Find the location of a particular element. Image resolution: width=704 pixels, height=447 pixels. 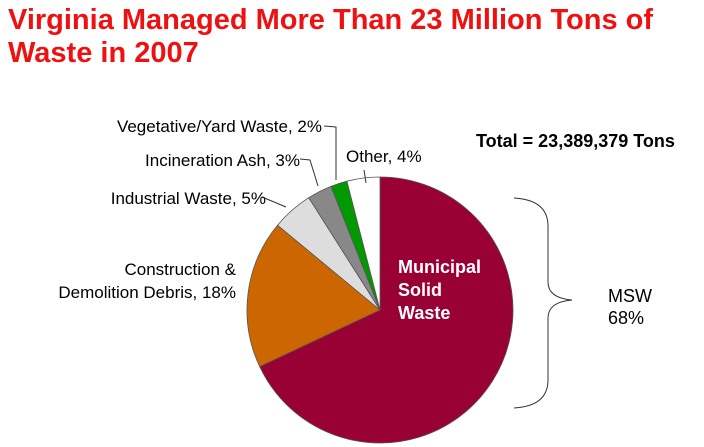

msw-brace-label: MSW 68% is located at coordinates (630, 307).